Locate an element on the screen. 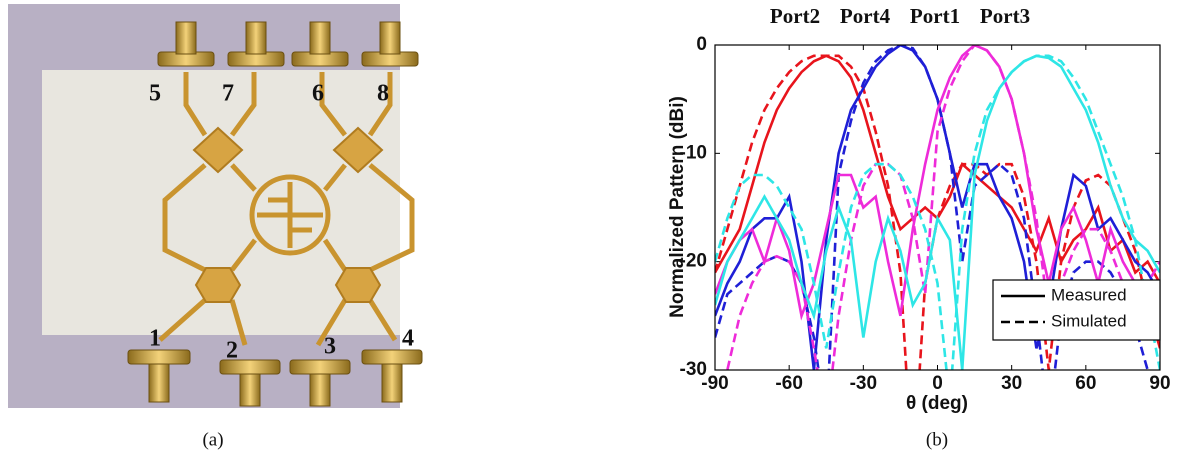 This screenshot has width=1187, height=466. legend-box is located at coordinates (1076, 310).